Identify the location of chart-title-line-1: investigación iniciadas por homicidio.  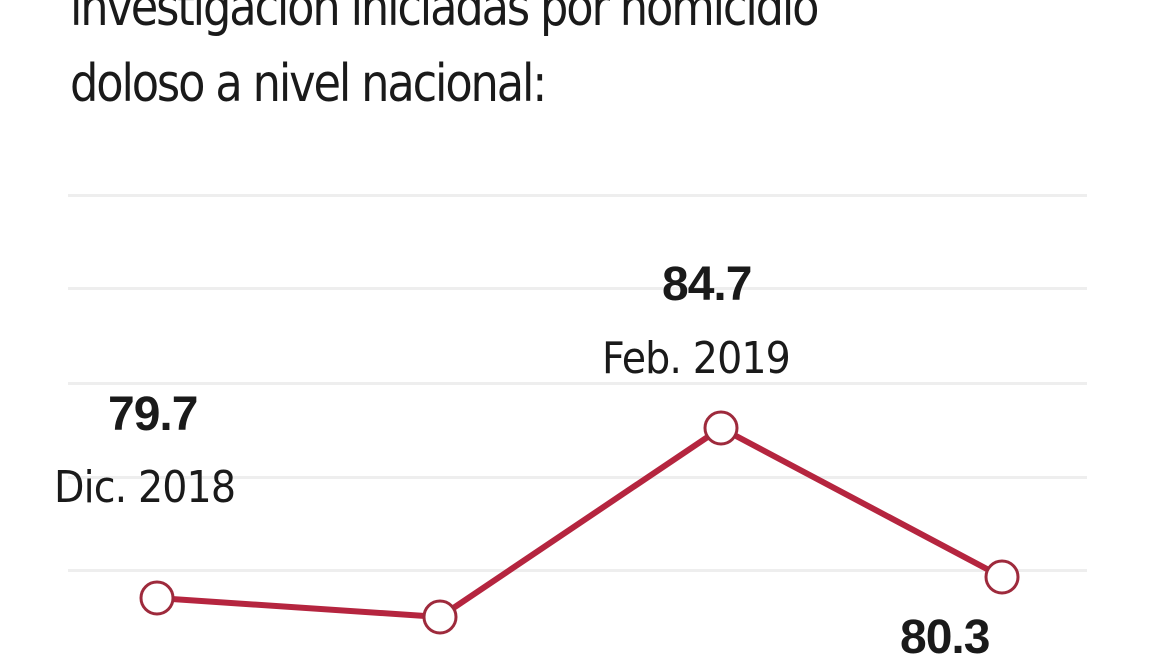
(444, 19).